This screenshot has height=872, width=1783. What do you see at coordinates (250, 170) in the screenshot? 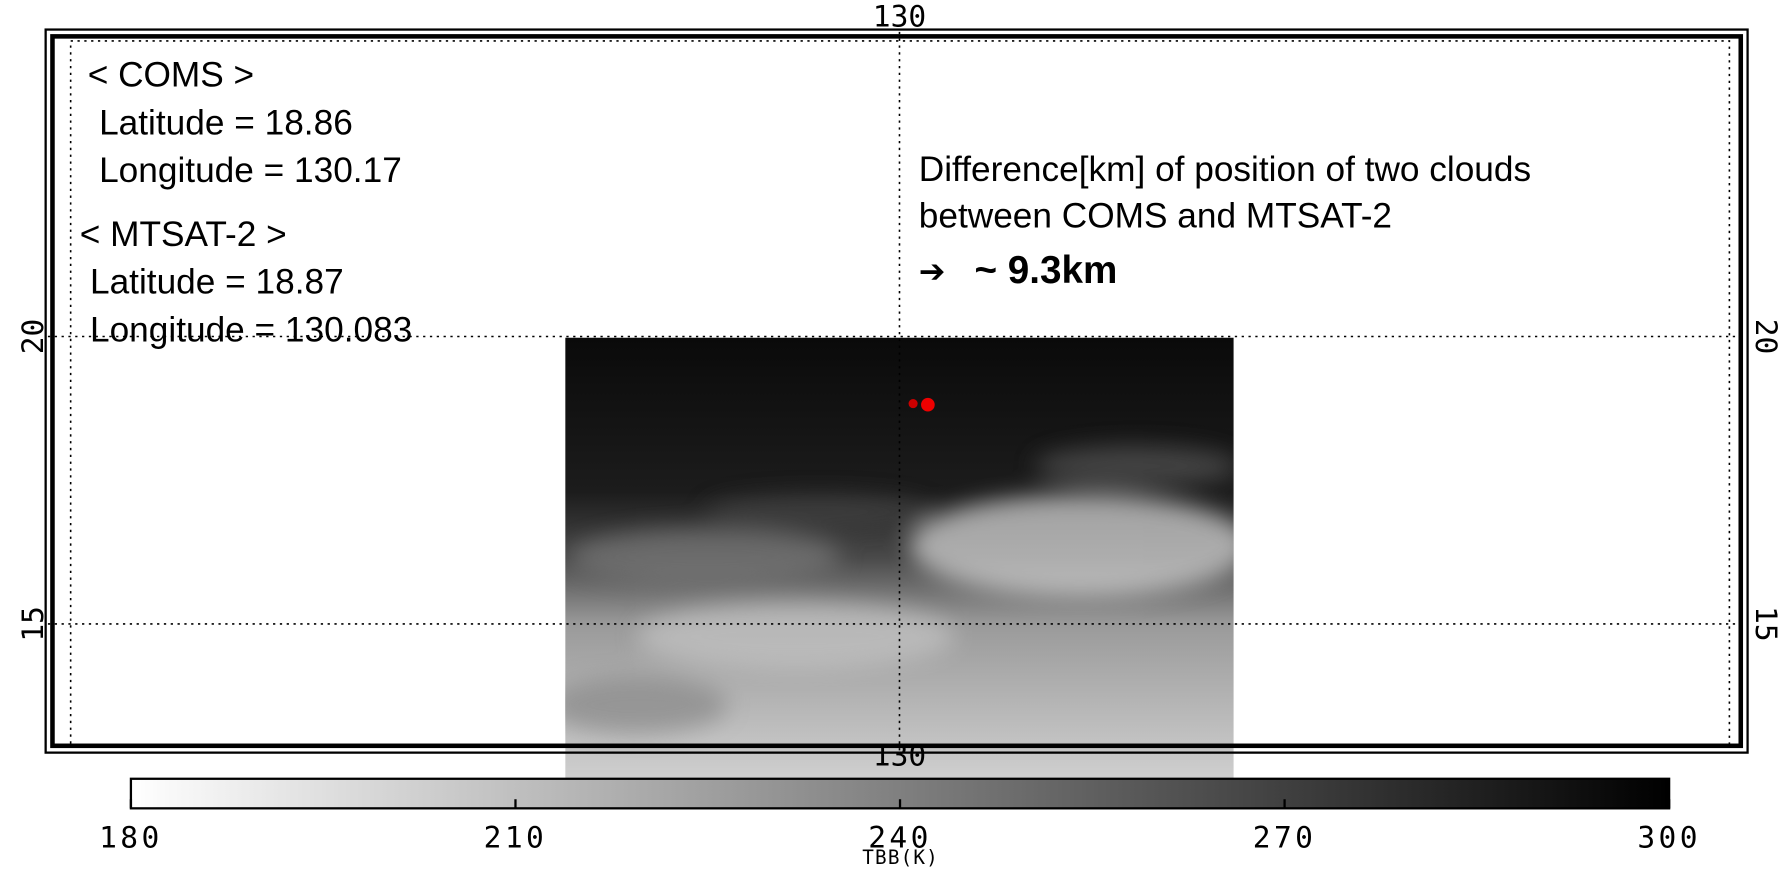
I see `coms-longitude: Longitude = 130.17` at bounding box center [250, 170].